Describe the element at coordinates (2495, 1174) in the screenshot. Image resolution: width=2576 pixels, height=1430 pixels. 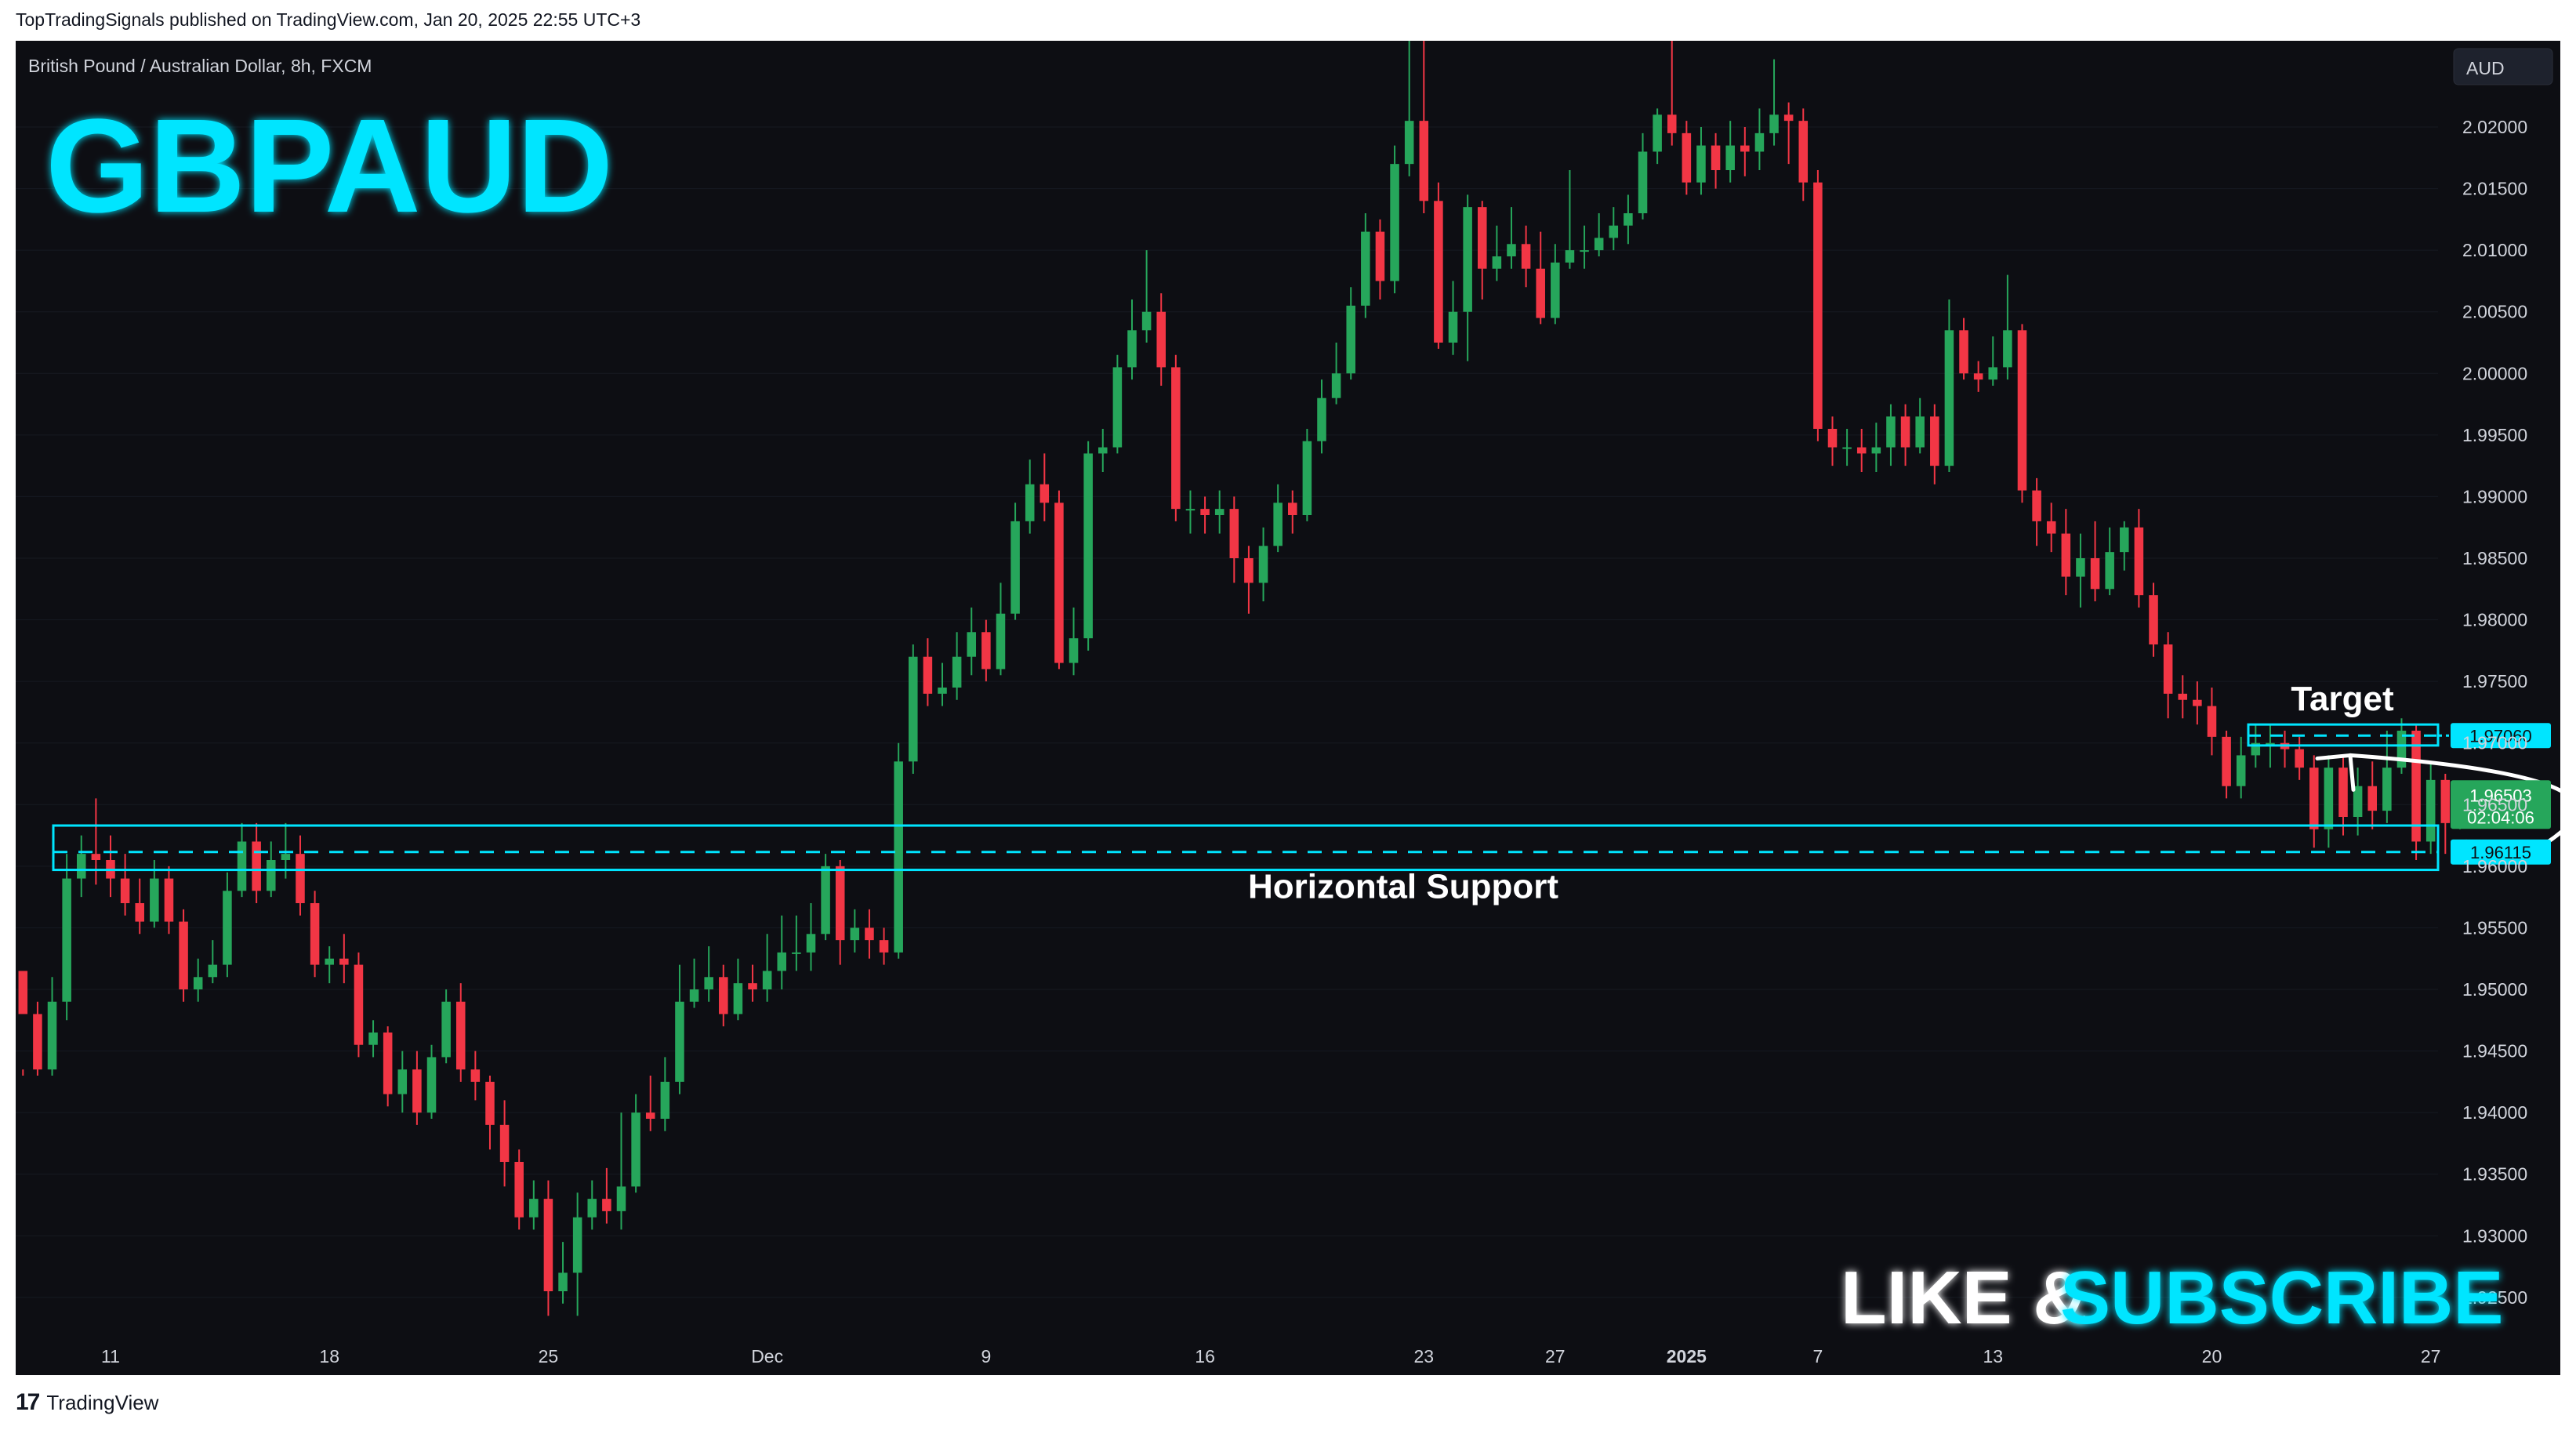
I see `y-tick-label: 1.93500` at that location.